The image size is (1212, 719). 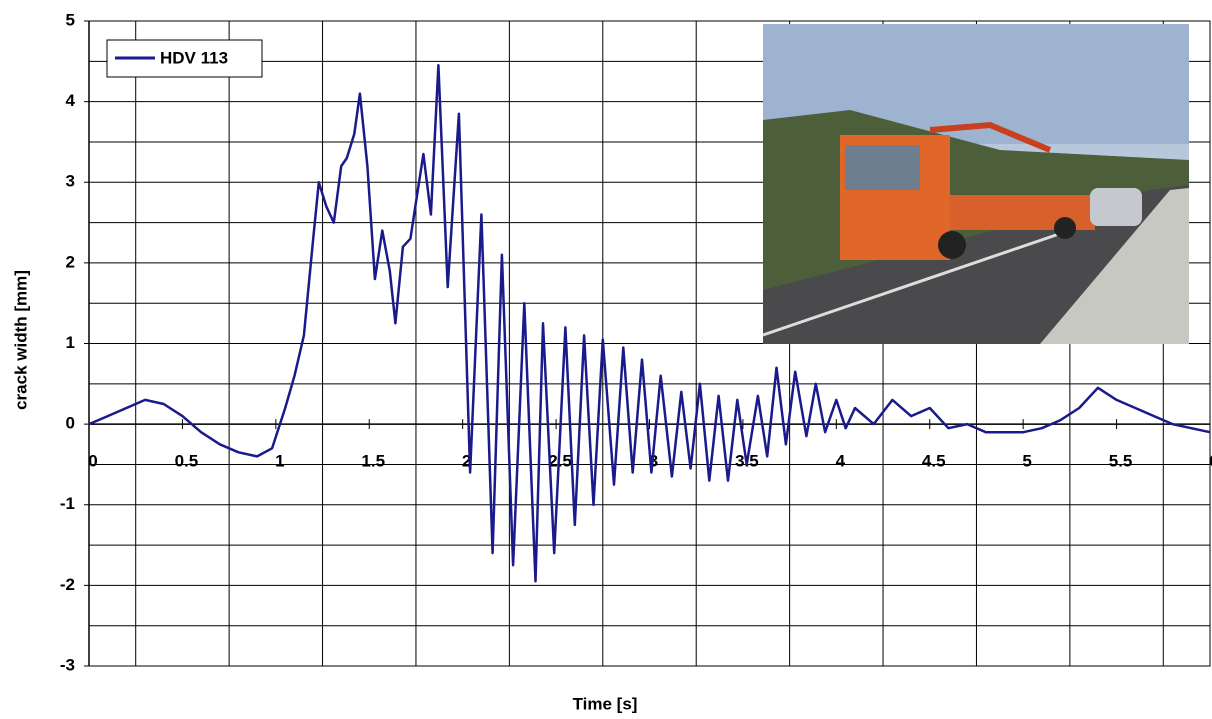 What do you see at coordinates (466, 461) in the screenshot?
I see `x-tick-label: 2` at bounding box center [466, 461].